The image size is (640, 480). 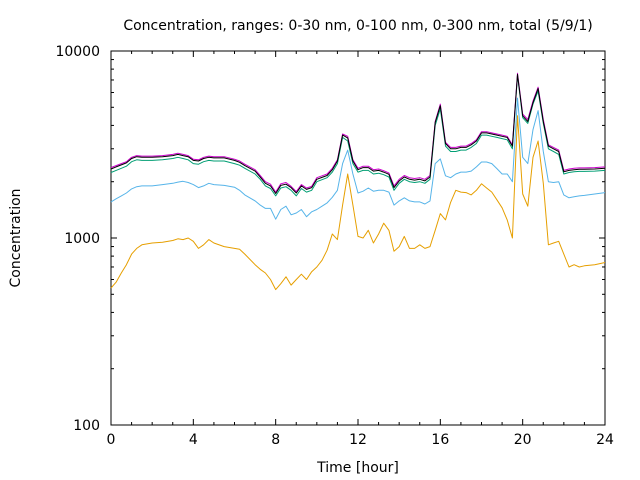 I want to click on y-axis-label: Concentration, so click(x=16, y=237).